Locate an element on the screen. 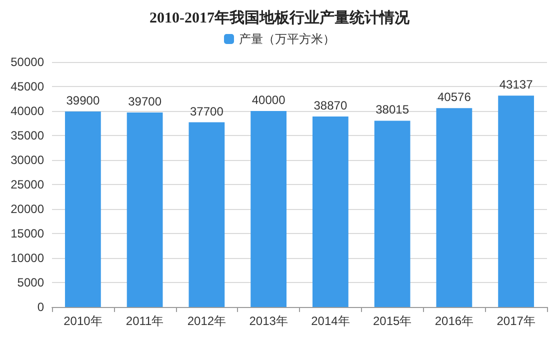  chart-title: 2010-2017年我国地板行业产量统计情况 is located at coordinates (280, 18).